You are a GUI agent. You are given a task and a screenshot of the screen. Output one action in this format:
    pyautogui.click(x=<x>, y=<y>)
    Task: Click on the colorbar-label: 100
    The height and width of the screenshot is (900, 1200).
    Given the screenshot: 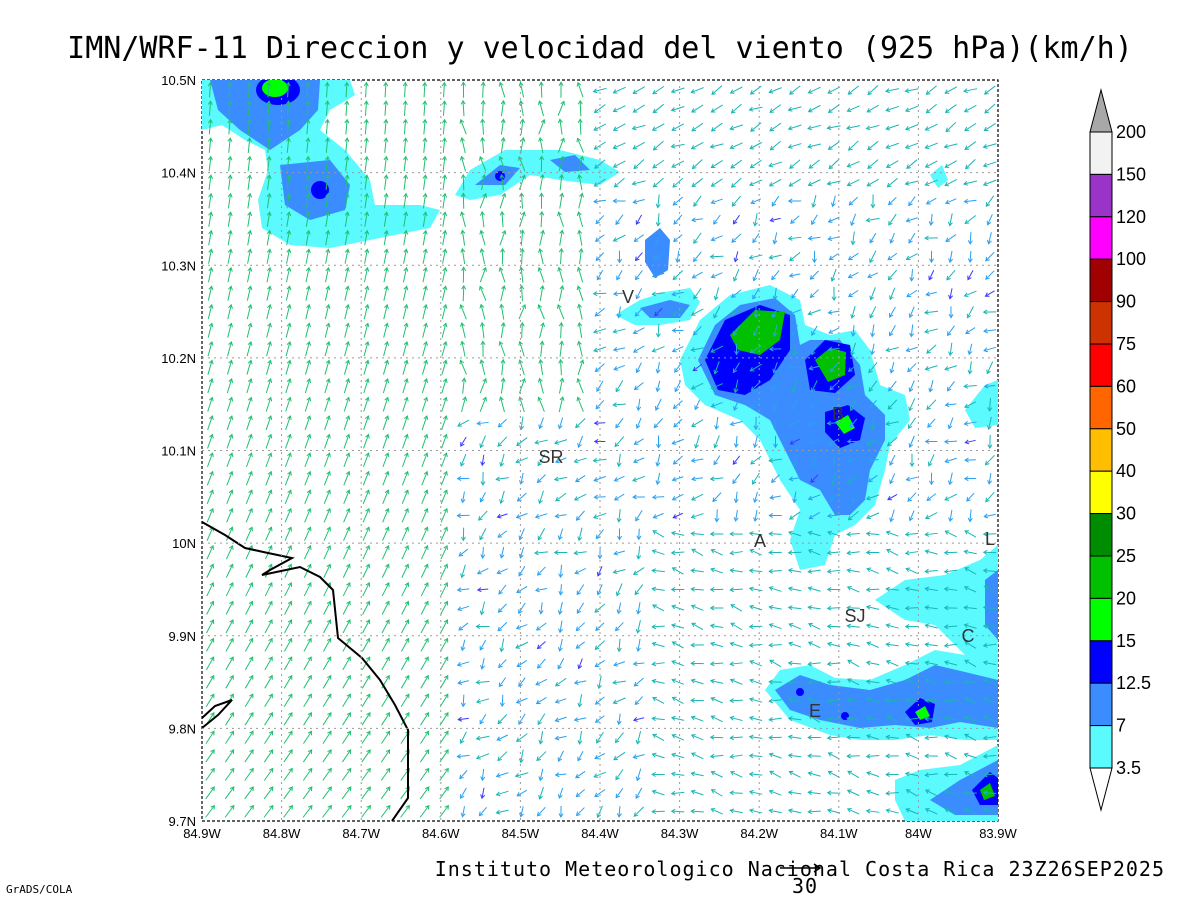 What is the action you would take?
    pyautogui.click(x=1131, y=259)
    